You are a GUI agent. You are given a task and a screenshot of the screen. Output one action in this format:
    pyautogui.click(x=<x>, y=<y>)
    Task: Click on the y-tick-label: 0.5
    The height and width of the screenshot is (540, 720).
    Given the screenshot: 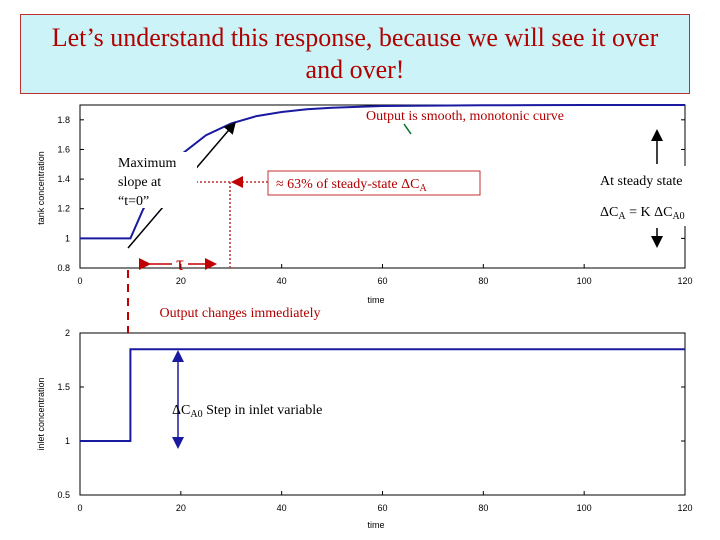 What is the action you would take?
    pyautogui.click(x=63, y=495)
    